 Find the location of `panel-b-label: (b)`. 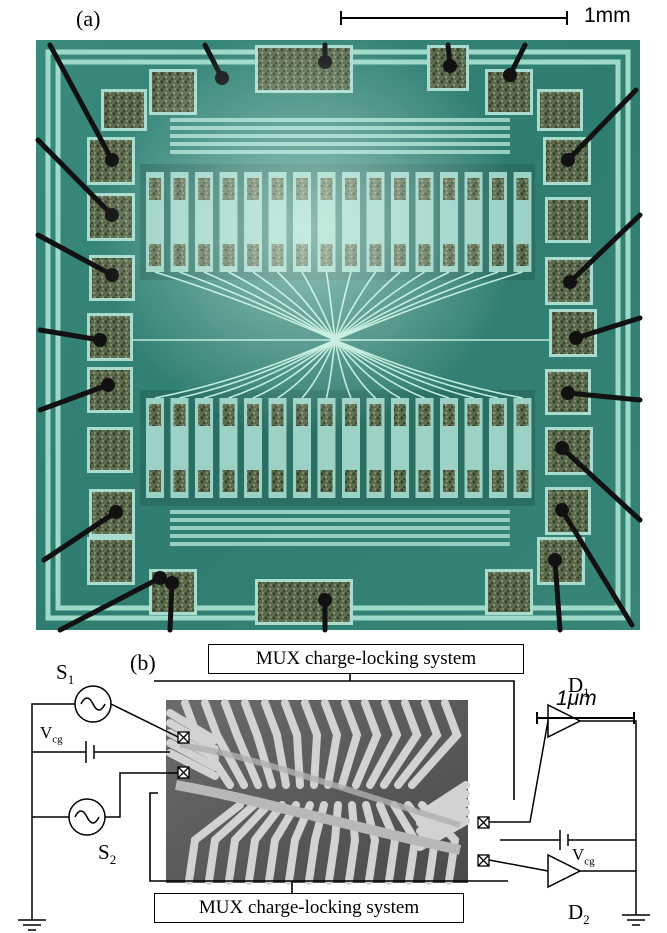

panel-b-label: (b) is located at coordinates (143, 662).